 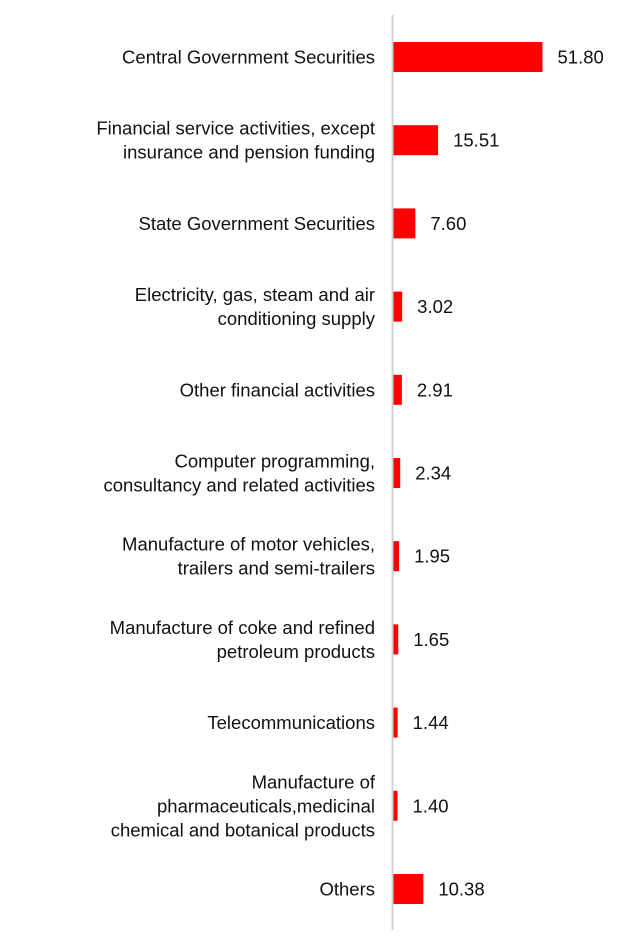 What do you see at coordinates (297, 318) in the screenshot?
I see `category-label-line: conditioning supply` at bounding box center [297, 318].